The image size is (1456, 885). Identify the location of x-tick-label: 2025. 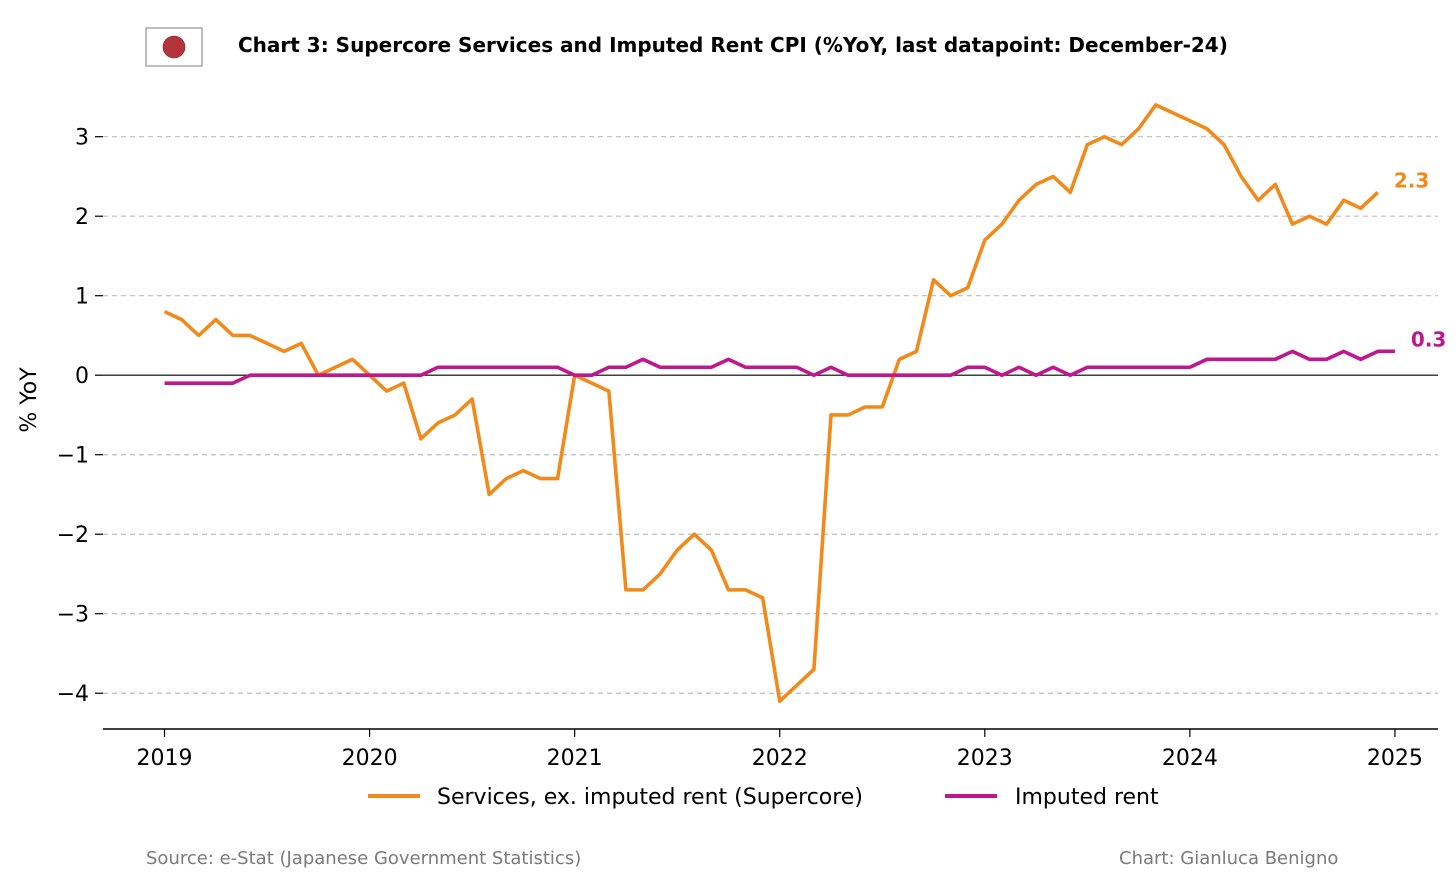
(1395, 758).